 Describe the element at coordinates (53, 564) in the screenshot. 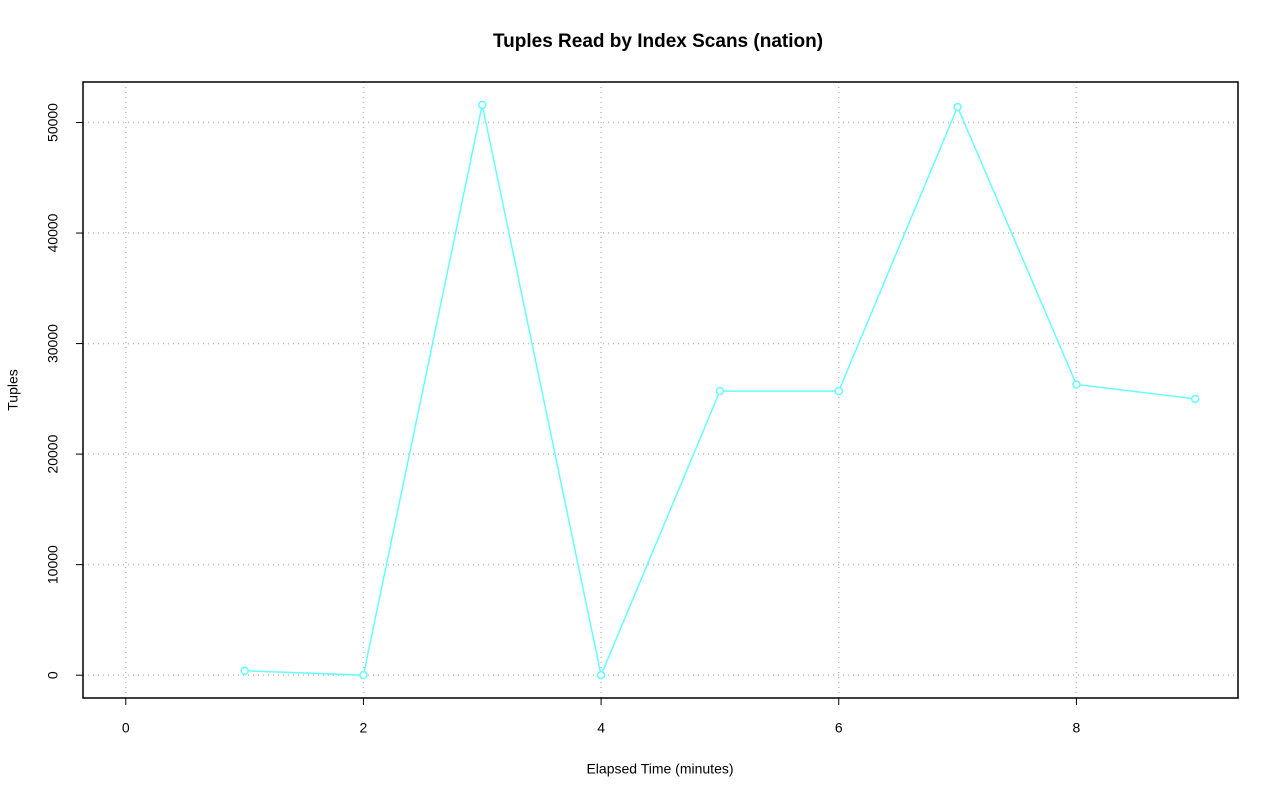

I see `y-tick-label: 10000` at that location.